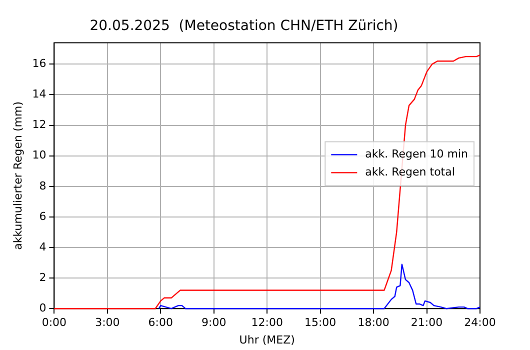 Image resolution: width=530 pixels, height=350 pixels. I want to click on y-tick-label: 12, so click(39, 125).